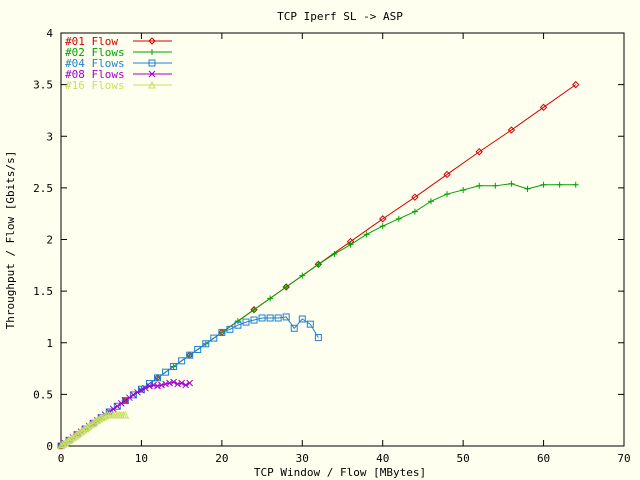 This screenshot has height=480, width=640. What do you see at coordinates (95, 85) in the screenshot?
I see `legend-label: #16 Flows` at bounding box center [95, 85].